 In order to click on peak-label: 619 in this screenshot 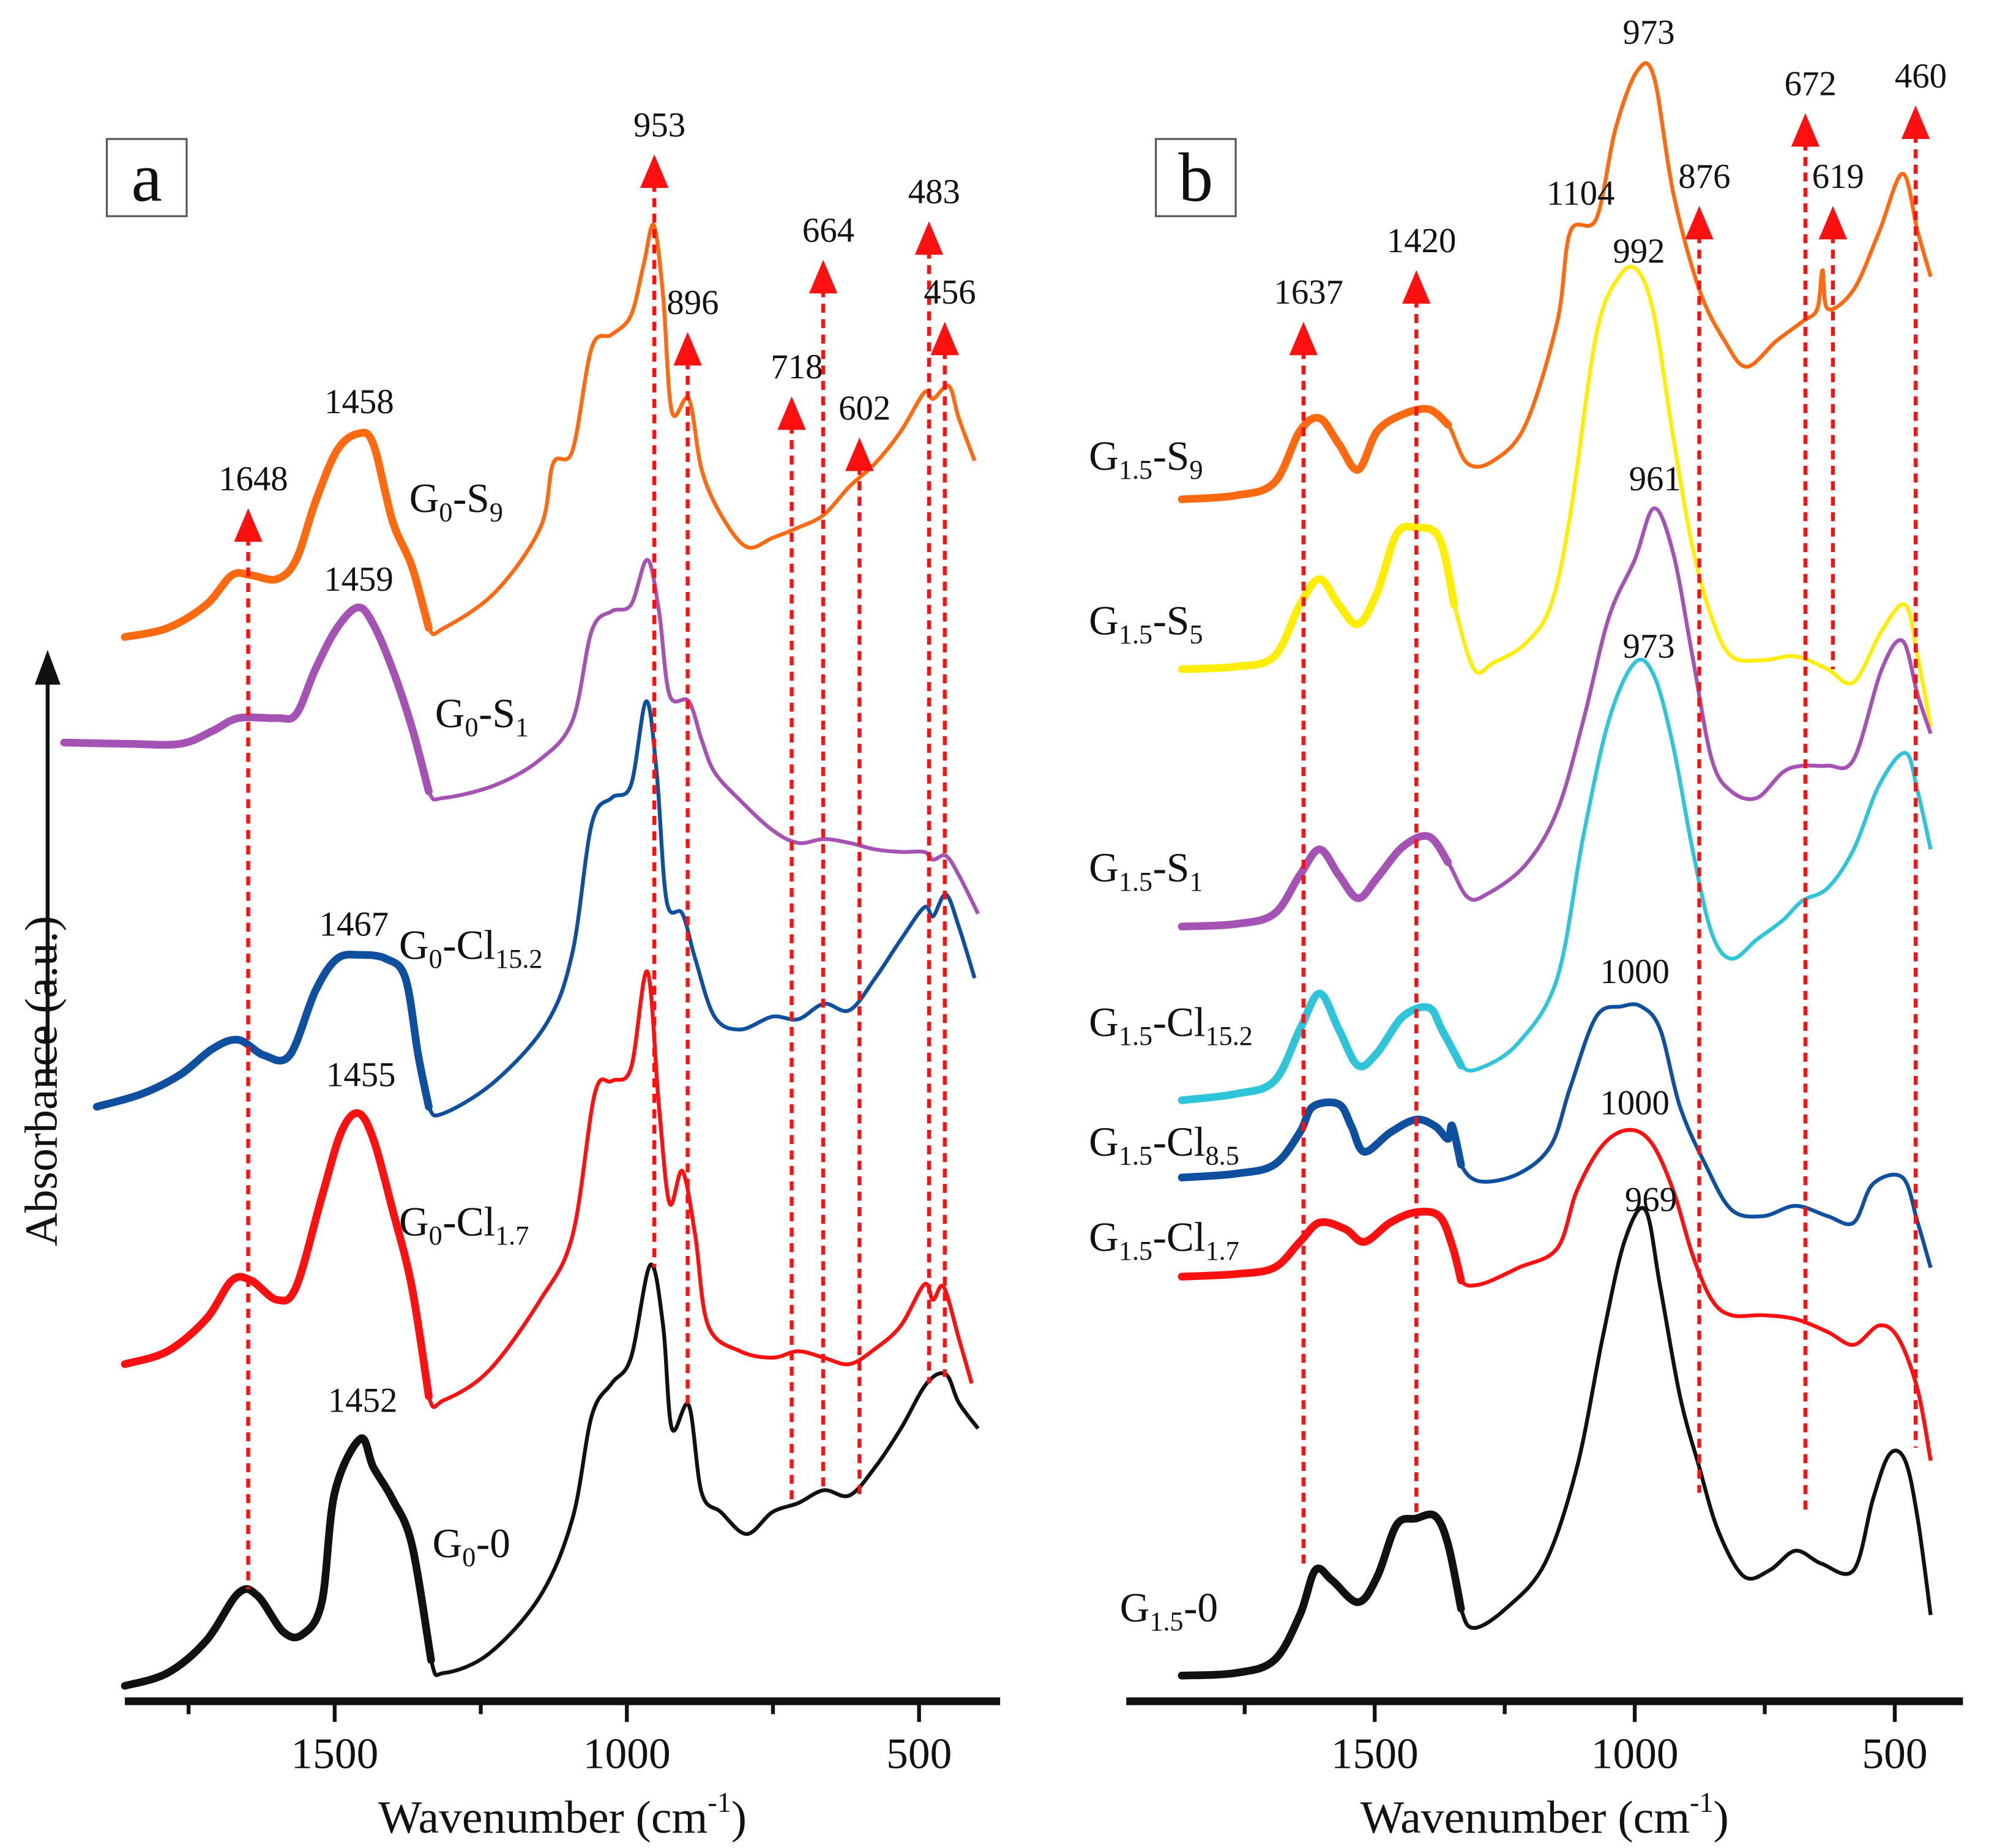, I will do `click(1838, 176)`.